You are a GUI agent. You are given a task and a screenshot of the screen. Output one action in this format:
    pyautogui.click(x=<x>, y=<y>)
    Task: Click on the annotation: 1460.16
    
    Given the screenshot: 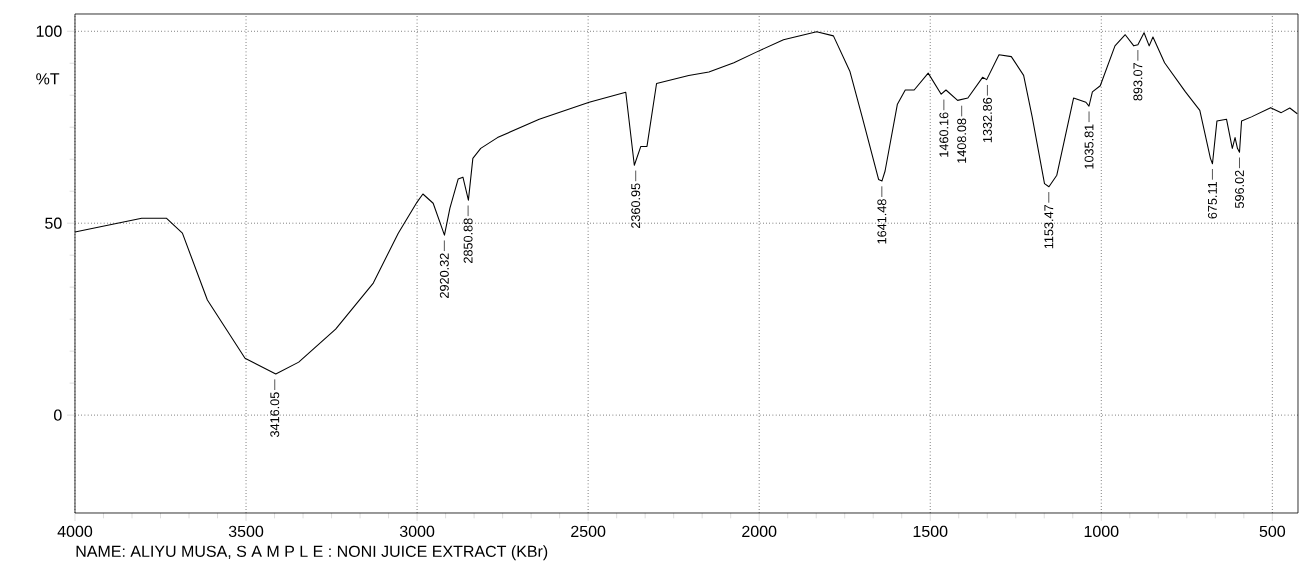 What is the action you would take?
    pyautogui.click(x=944, y=134)
    